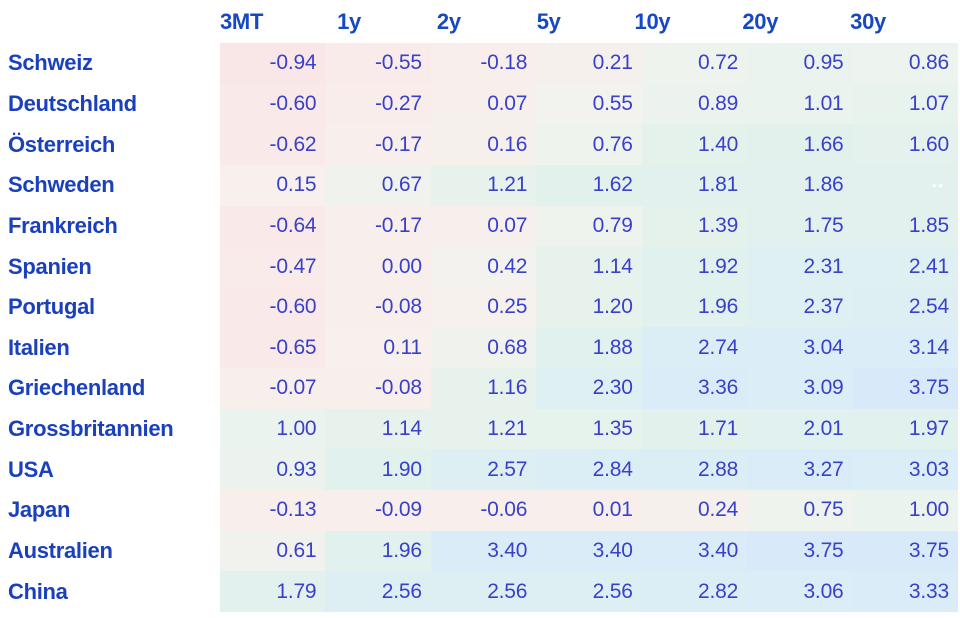  I want to click on row-label: Schweiz, so click(110, 63).